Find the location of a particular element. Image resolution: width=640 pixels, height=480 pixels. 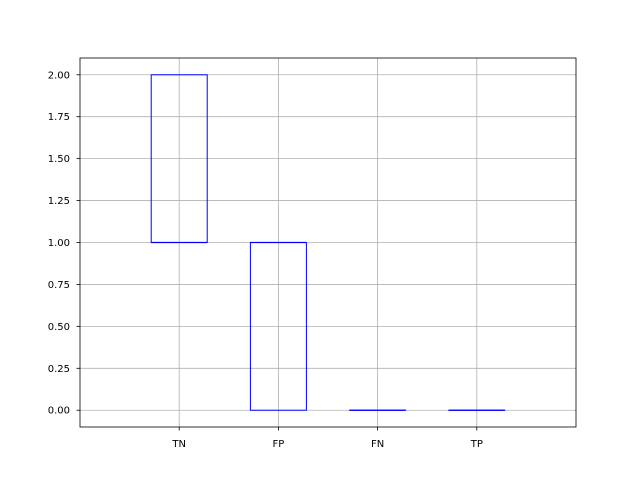

y-tick-label: 1.25 is located at coordinates (59, 201).